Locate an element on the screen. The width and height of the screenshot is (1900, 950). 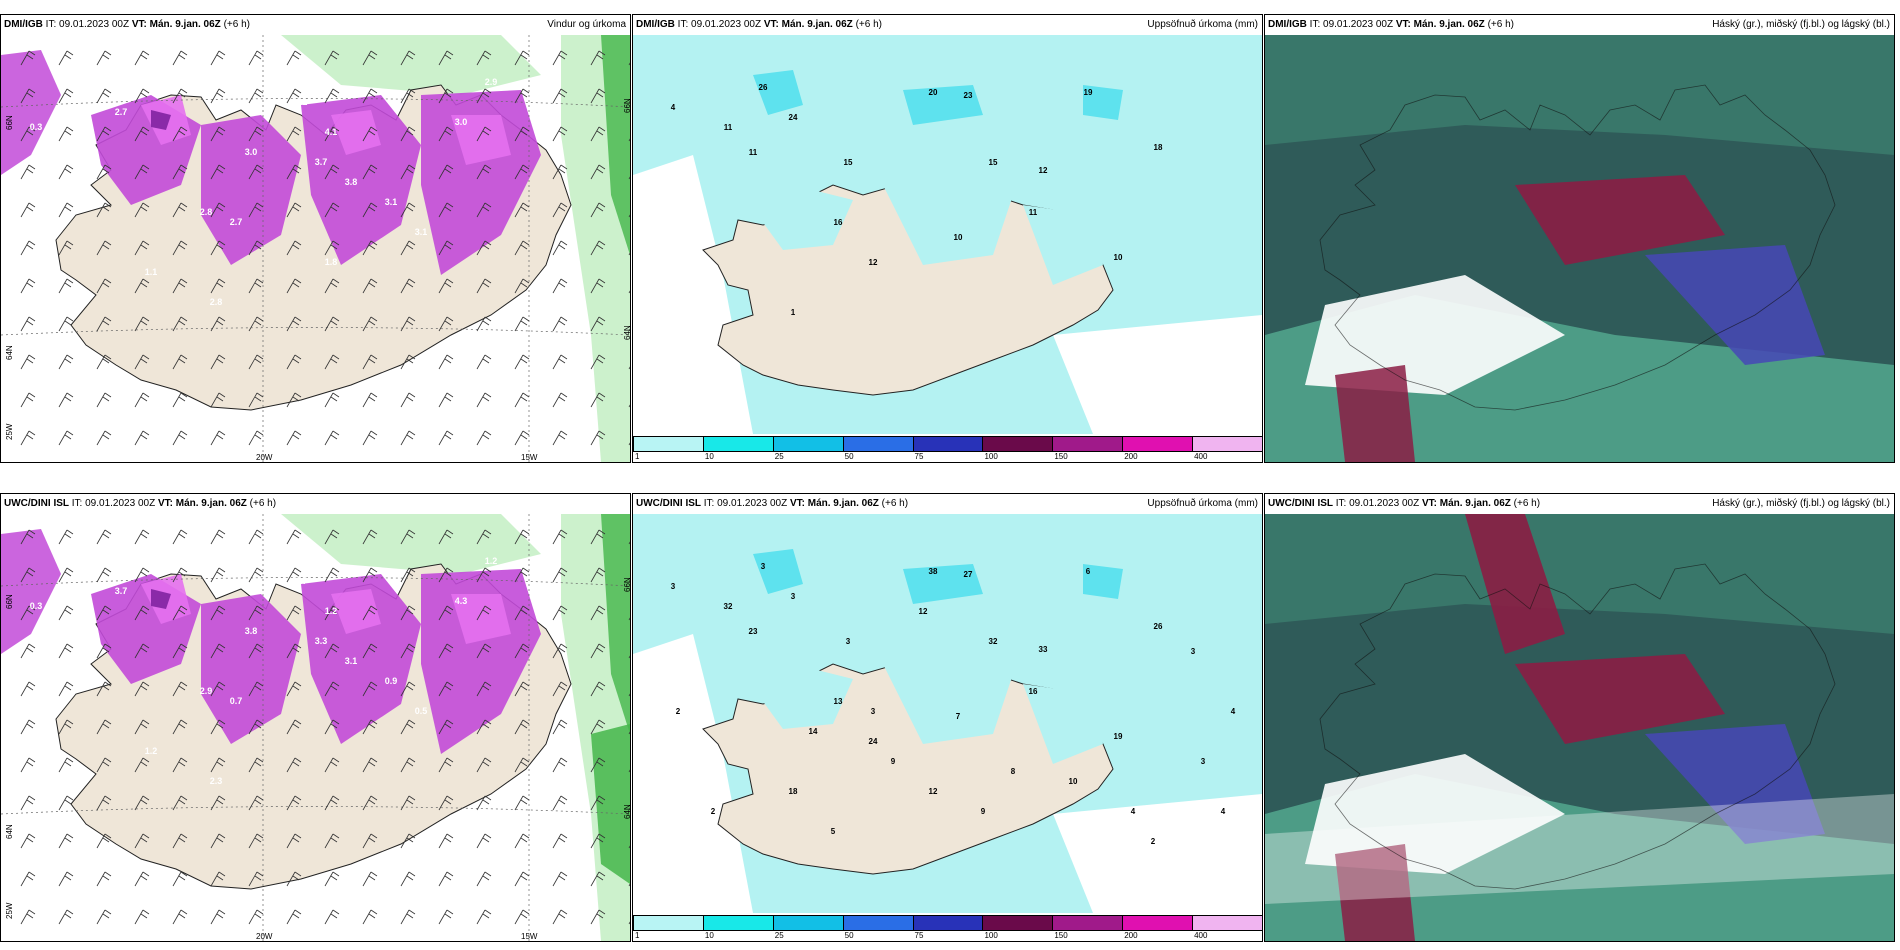
legend-tick-label: 1 is located at coordinates (637, 456).